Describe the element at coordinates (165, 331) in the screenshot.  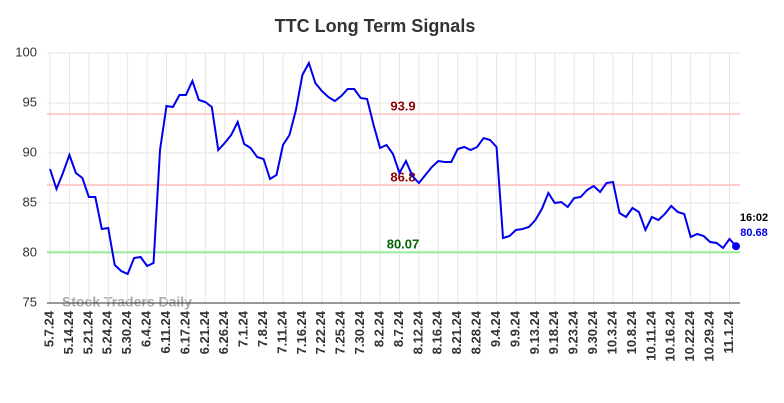
I see `x-tick-label: 6.11.24` at that location.